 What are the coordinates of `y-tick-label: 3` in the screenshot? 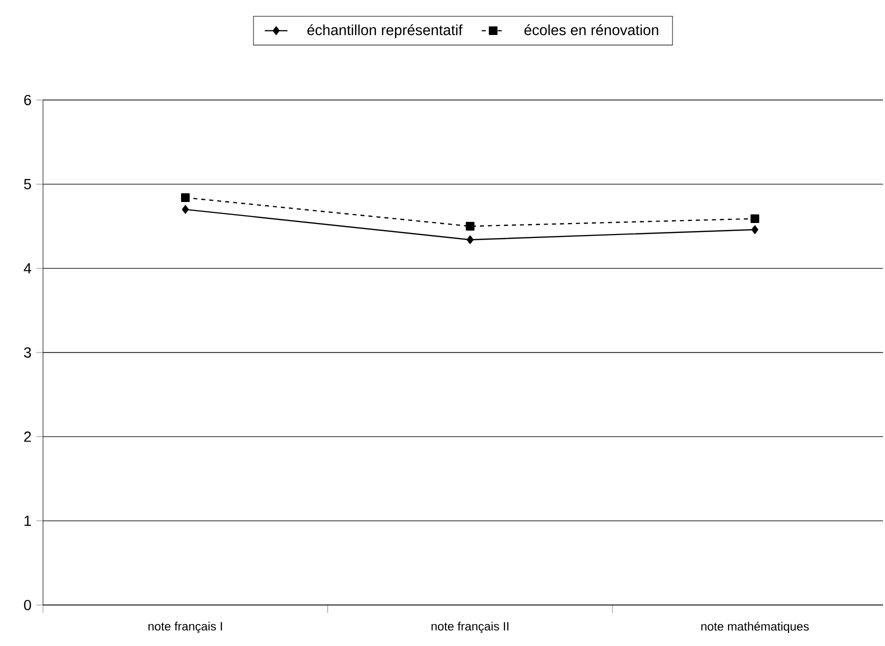 It's located at (27, 352).